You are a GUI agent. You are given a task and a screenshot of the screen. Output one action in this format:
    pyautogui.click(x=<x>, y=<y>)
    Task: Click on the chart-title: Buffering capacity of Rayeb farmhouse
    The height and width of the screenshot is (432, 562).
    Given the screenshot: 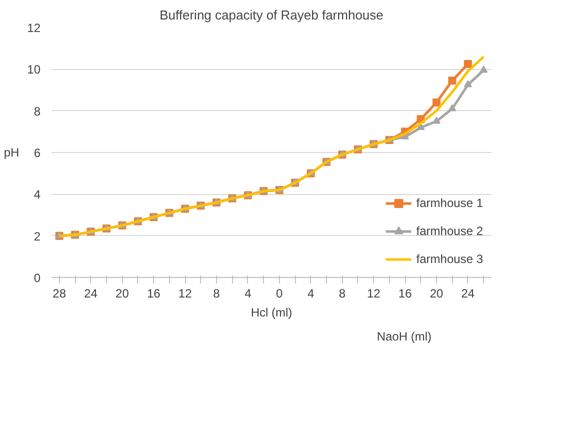 What is the action you would take?
    pyautogui.click(x=272, y=15)
    